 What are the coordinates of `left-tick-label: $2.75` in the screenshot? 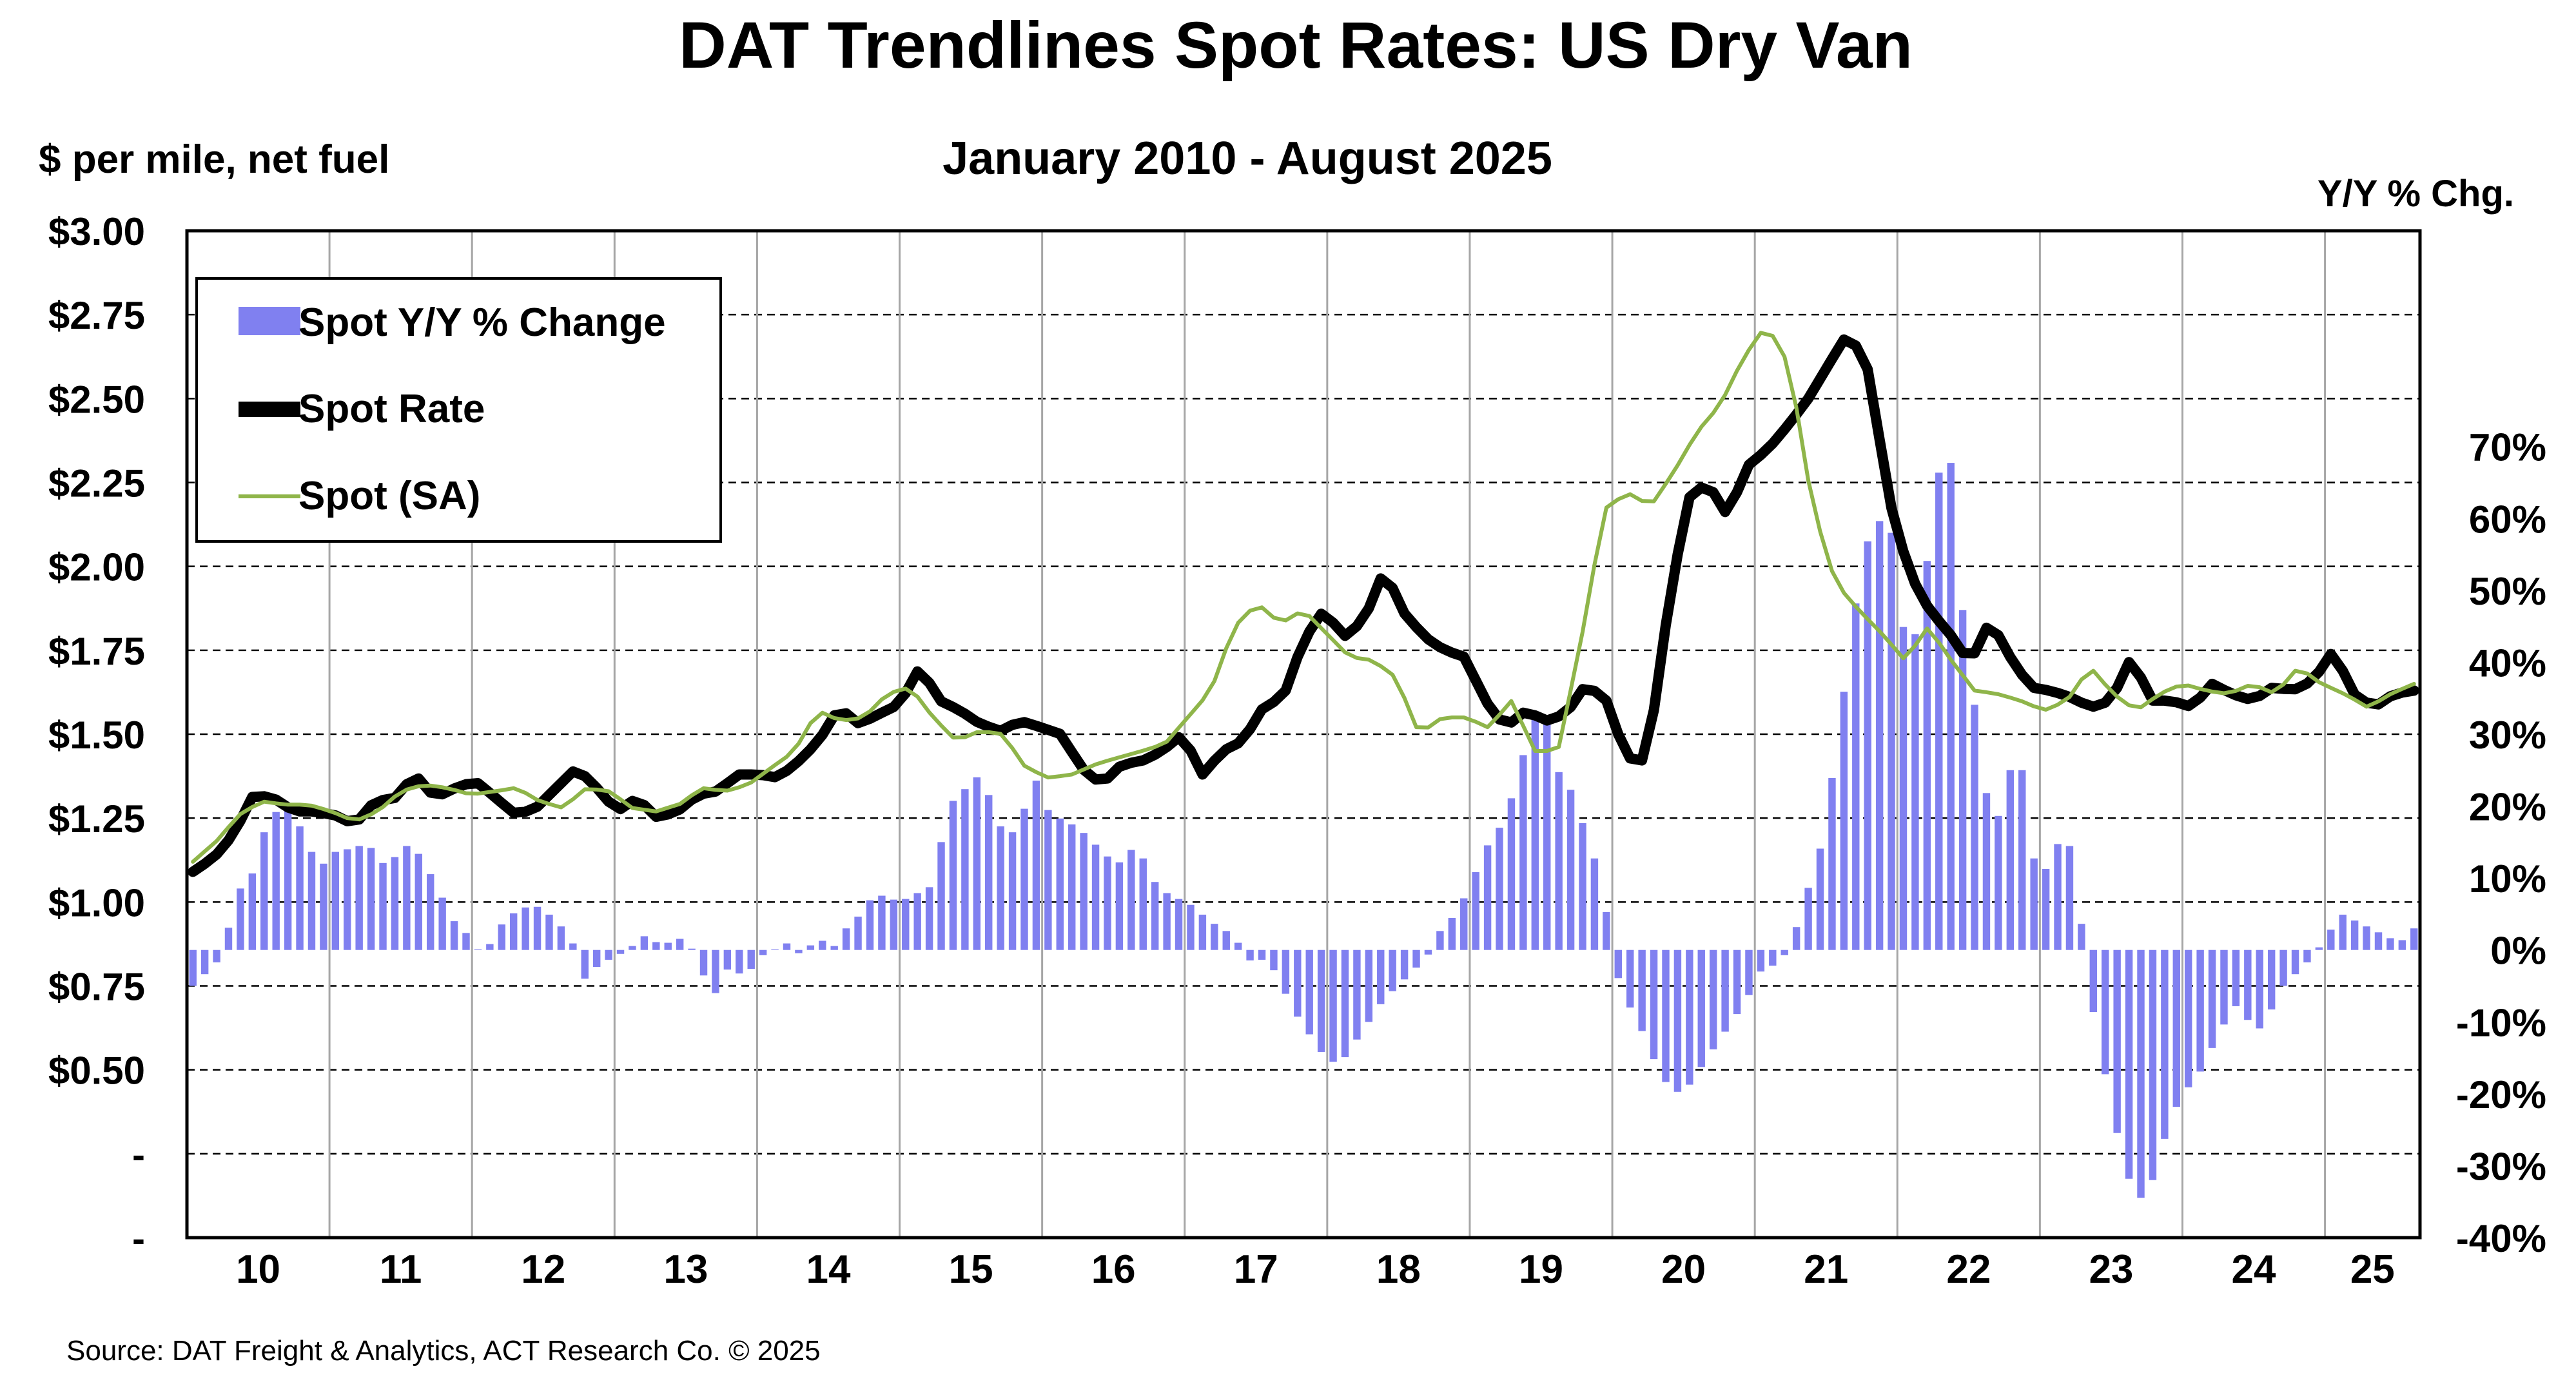 It's located at (96, 315).